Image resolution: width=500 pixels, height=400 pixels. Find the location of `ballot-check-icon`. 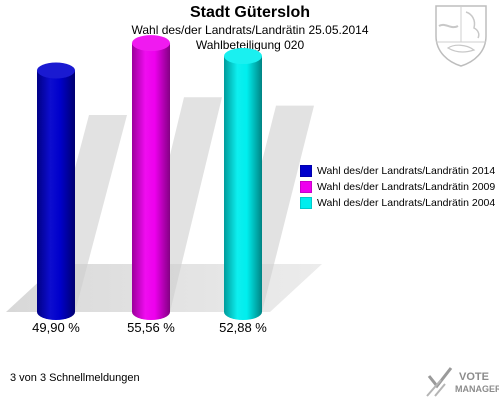

ballot-check-icon is located at coordinates (439, 382).